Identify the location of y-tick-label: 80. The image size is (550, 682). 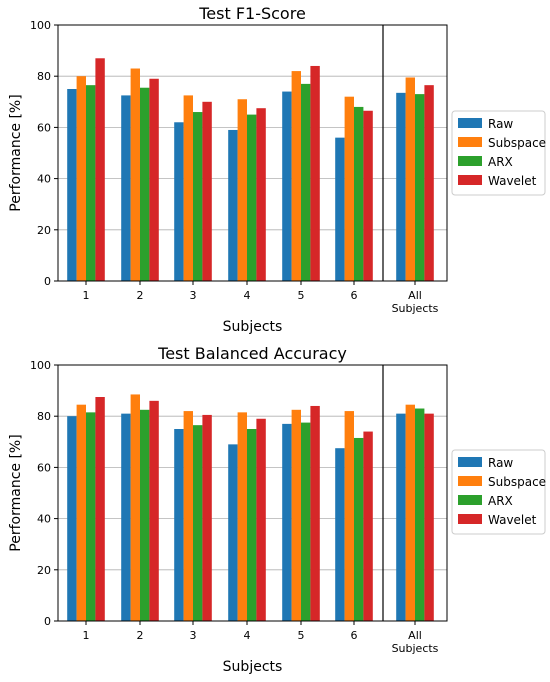
(44, 76).